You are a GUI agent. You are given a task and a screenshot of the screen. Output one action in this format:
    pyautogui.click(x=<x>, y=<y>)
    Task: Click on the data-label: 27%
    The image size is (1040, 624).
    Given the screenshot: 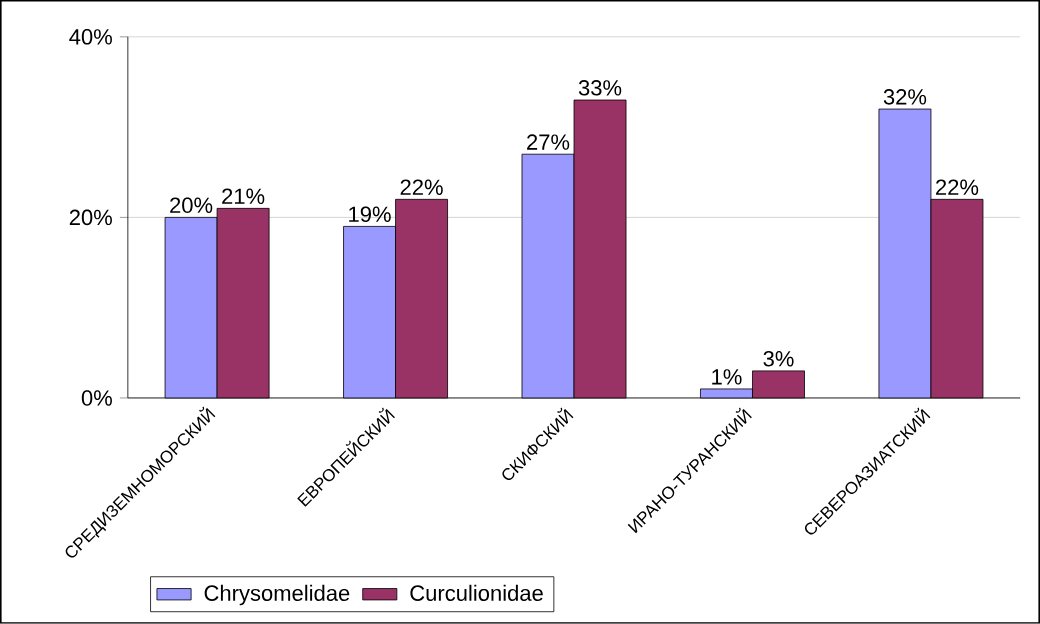 What is the action you would take?
    pyautogui.click(x=548, y=142)
    